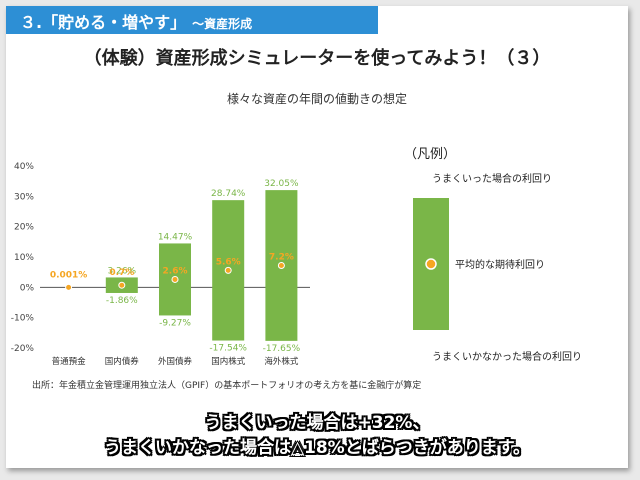 The width and height of the screenshot is (640, 480). Describe the element at coordinates (175, 323) in the screenshot. I see `low-label: -9.27%` at that location.